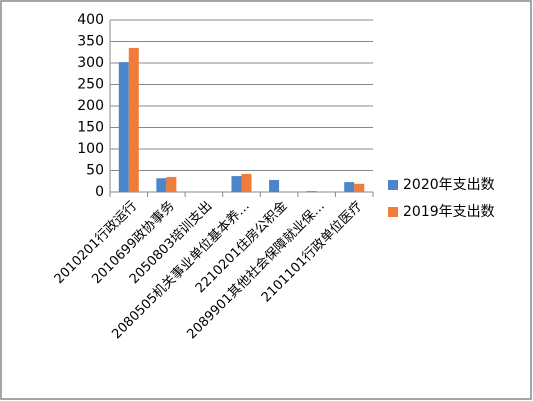 The width and height of the screenshot is (533, 401). I want to click on y-tick-label: 0, so click(99, 192).